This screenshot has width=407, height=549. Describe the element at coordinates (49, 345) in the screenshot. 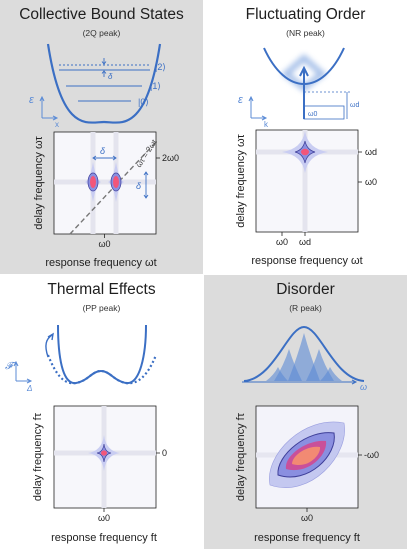

I see `thermal-arrow` at that location.